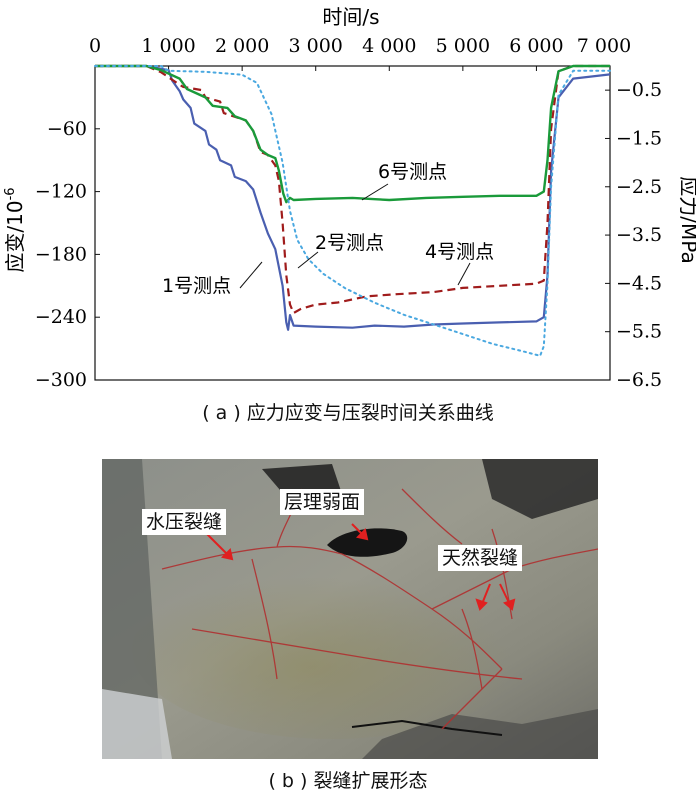  What do you see at coordinates (639, 235) in the screenshot?
I see `y-right-tick-label: −3.5` at bounding box center [639, 235].